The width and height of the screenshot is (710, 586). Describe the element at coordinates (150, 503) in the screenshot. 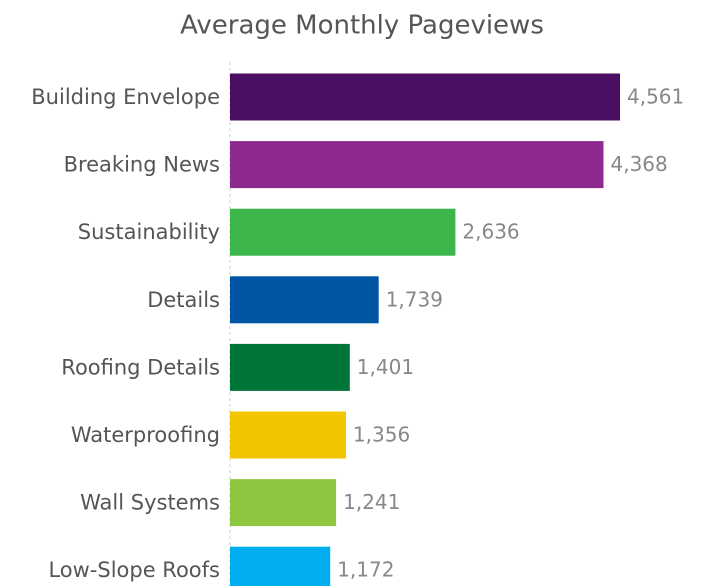

I see `category-label: Wall Systems` at that location.